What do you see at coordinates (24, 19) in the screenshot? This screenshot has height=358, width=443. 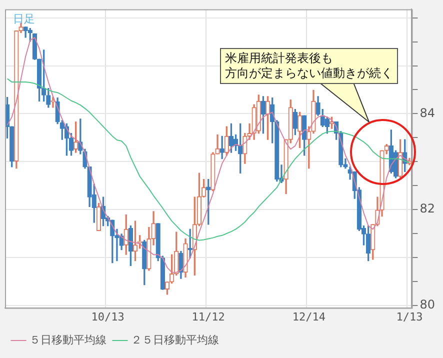 I see `chart-title: 日足` at bounding box center [24, 19].